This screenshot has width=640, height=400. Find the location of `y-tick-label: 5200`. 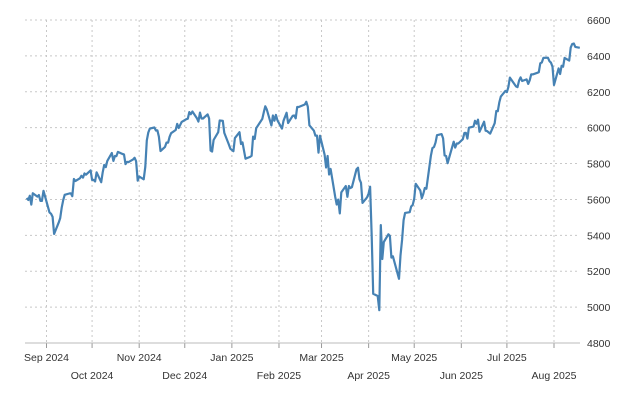

y-tick-label: 5200 is located at coordinates (599, 272).